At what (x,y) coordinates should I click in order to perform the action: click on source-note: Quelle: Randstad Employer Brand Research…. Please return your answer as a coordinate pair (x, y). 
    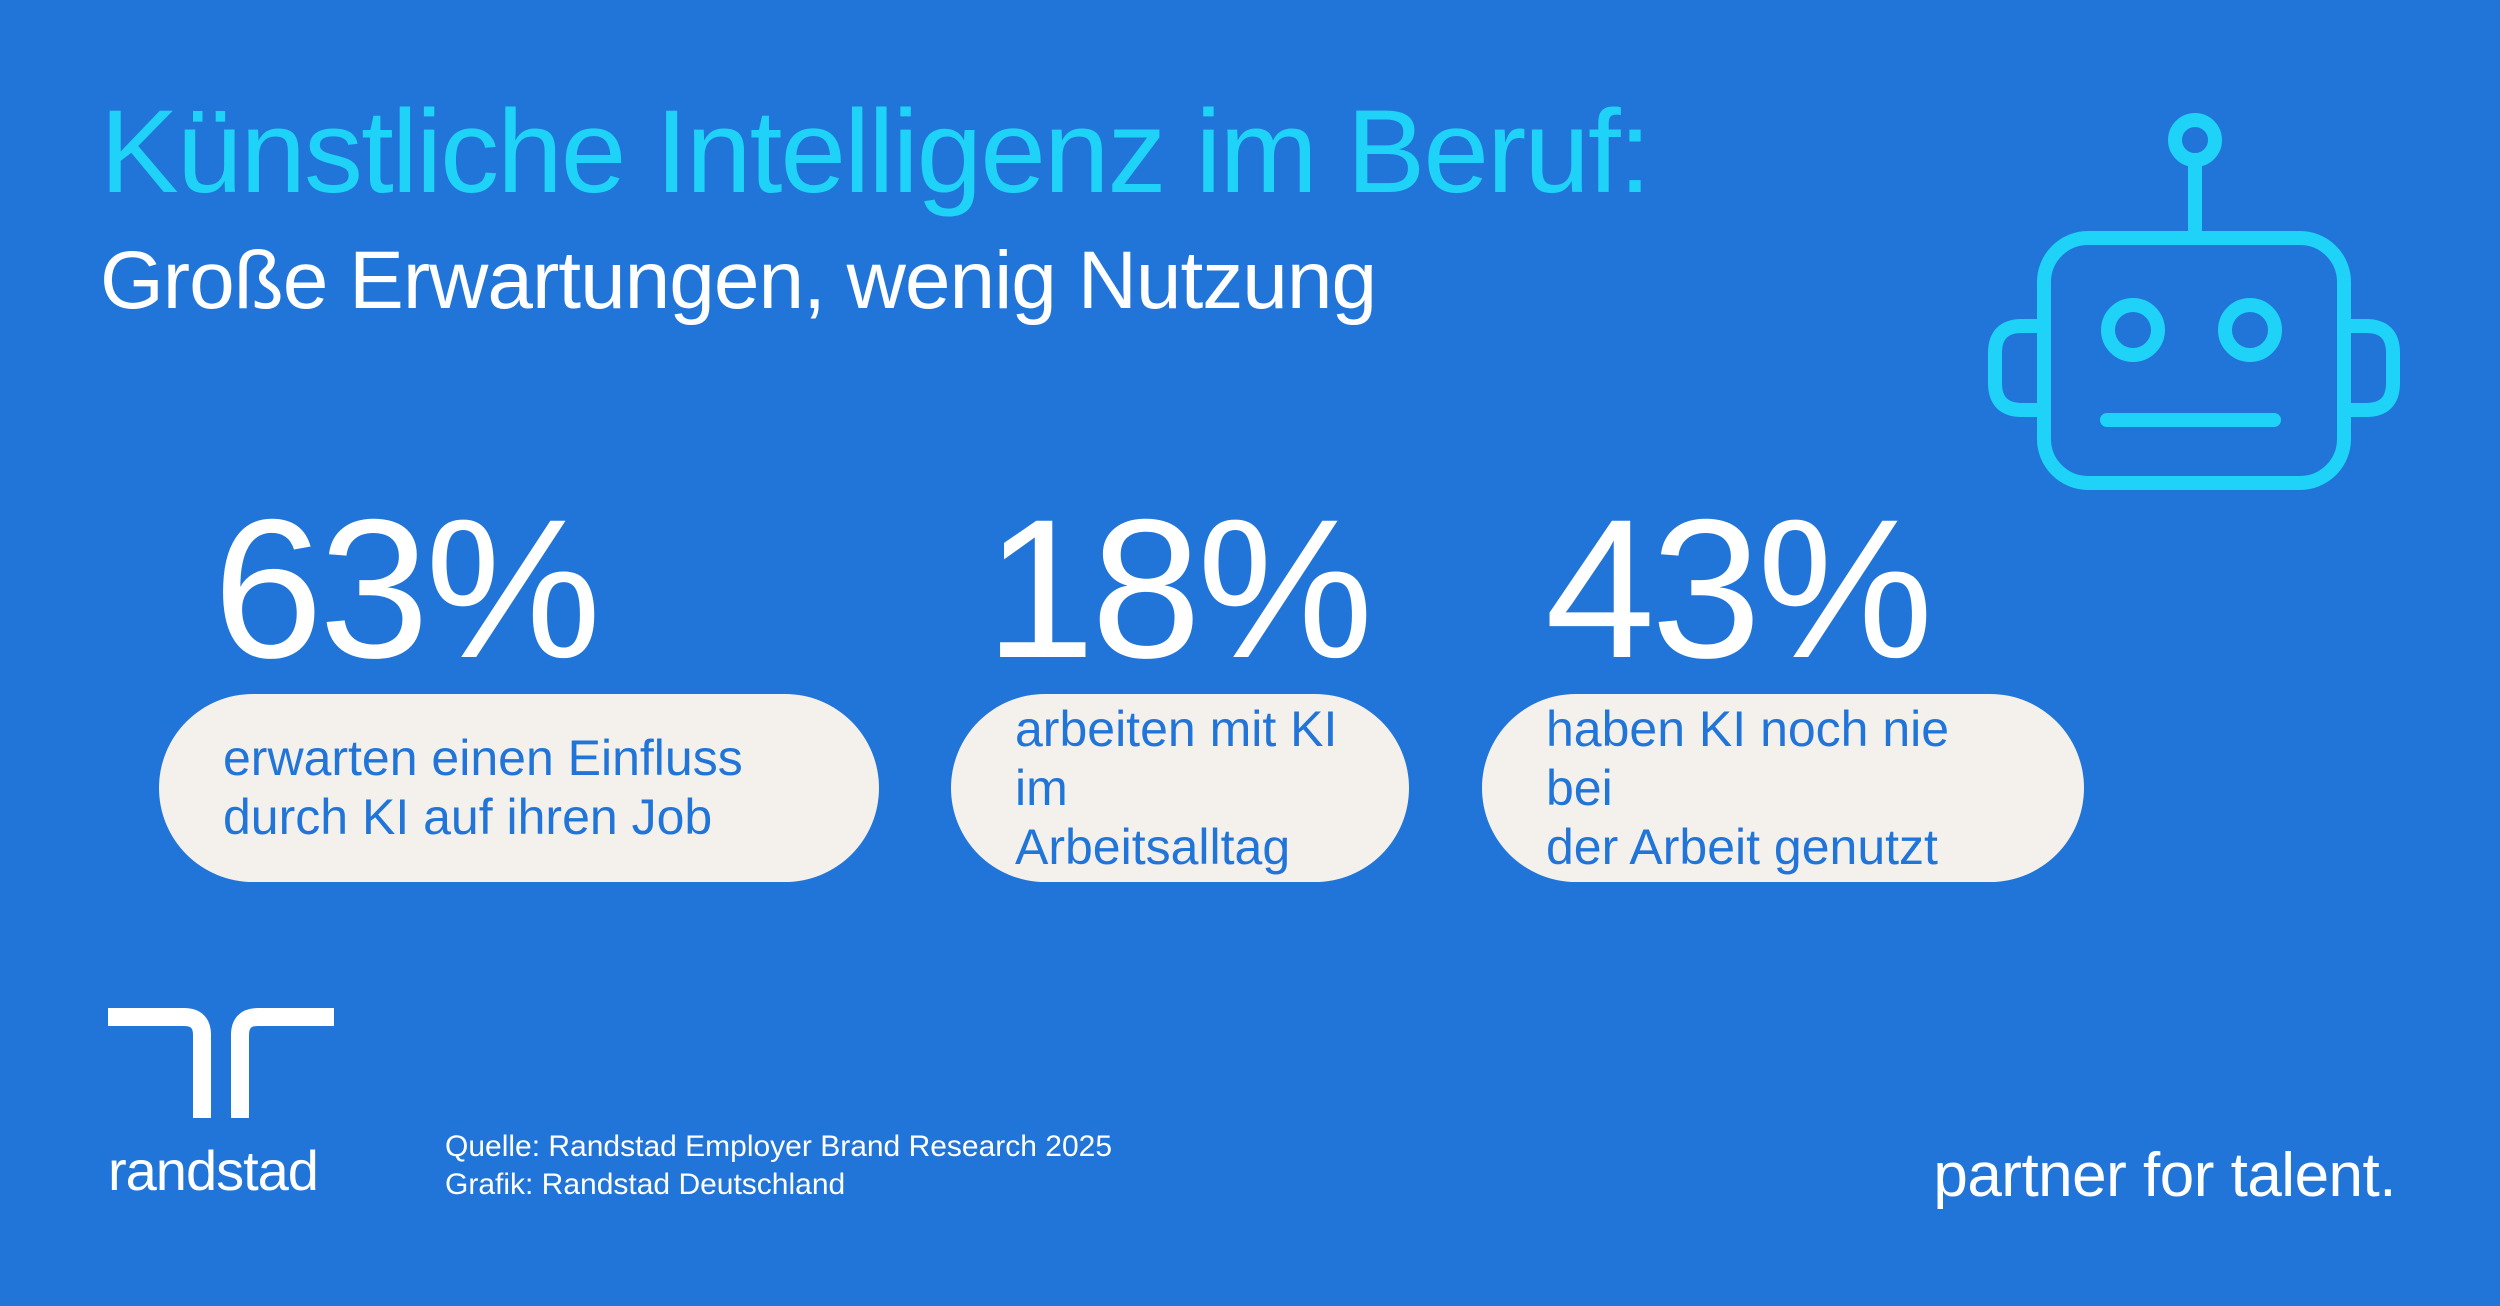
    Looking at the image, I should click on (778, 1165).